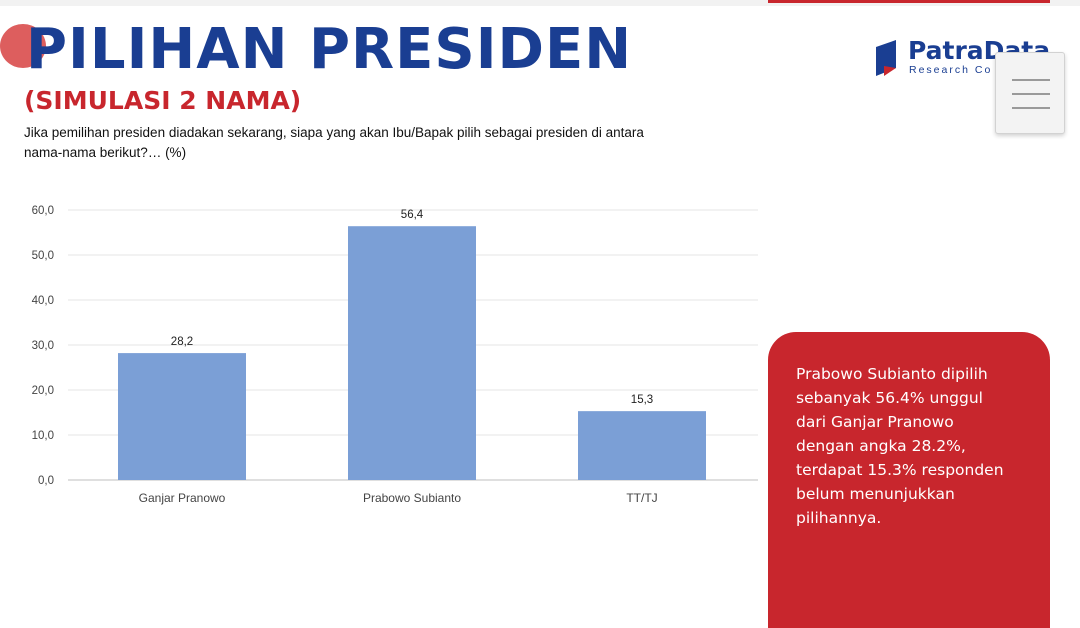  I want to click on patradata-logo-icon, so click(886, 58).